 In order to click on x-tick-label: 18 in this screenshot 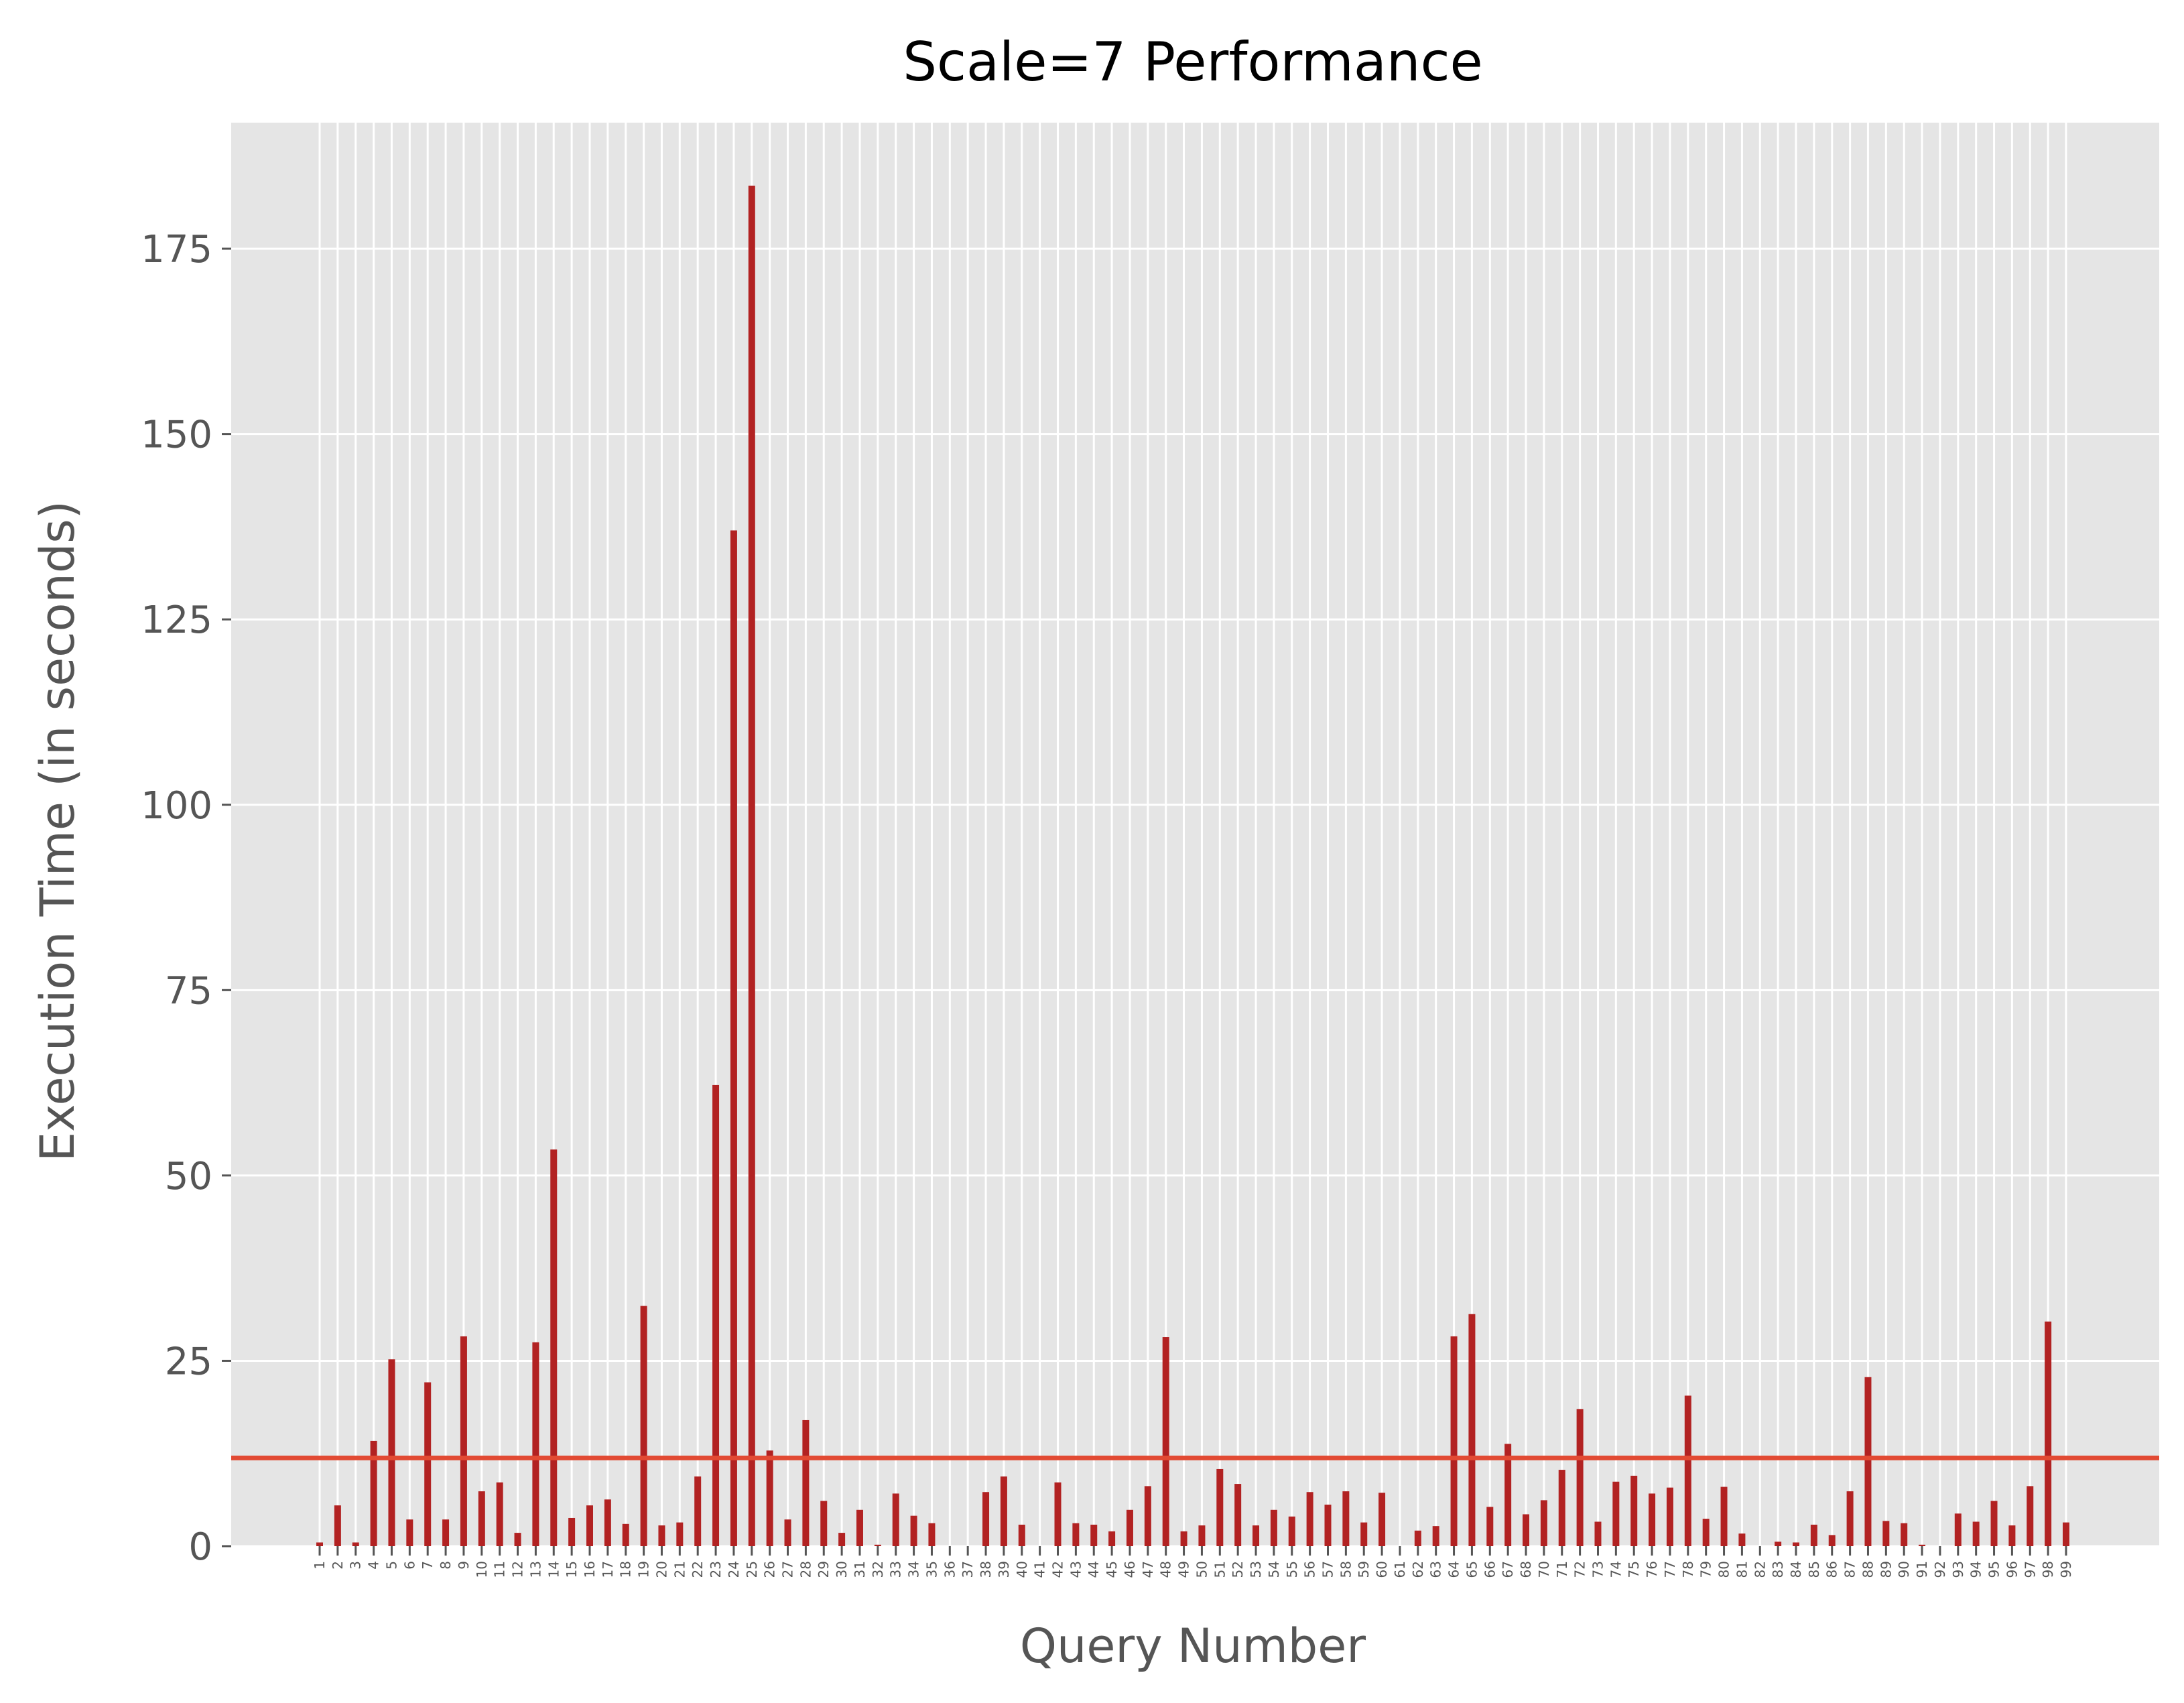, I will do `click(626, 1569)`.